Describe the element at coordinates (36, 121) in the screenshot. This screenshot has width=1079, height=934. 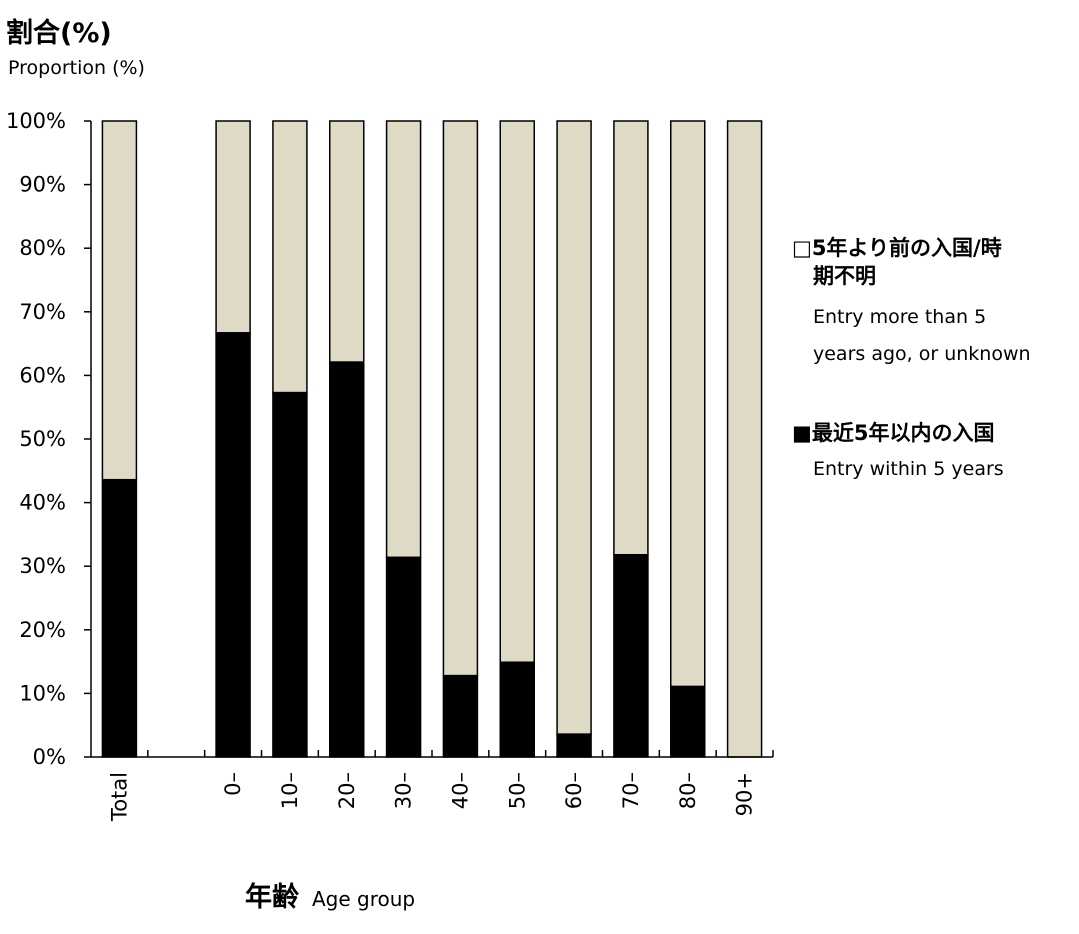
I see `y-tick-label: 100%` at that location.